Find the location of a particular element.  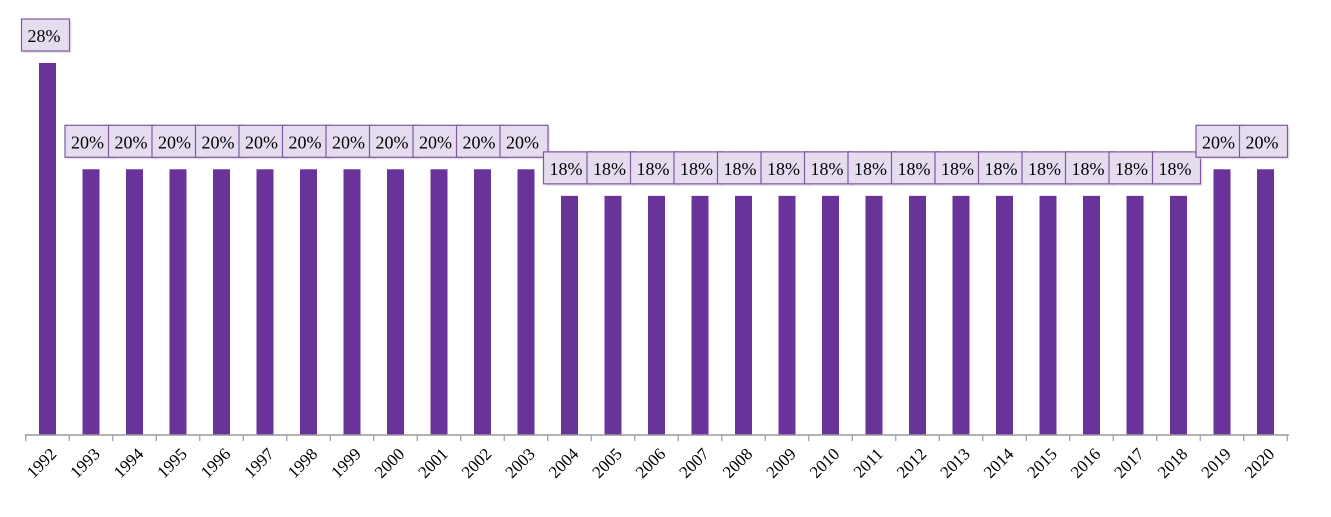

bar-2009 is located at coordinates (787, 315).